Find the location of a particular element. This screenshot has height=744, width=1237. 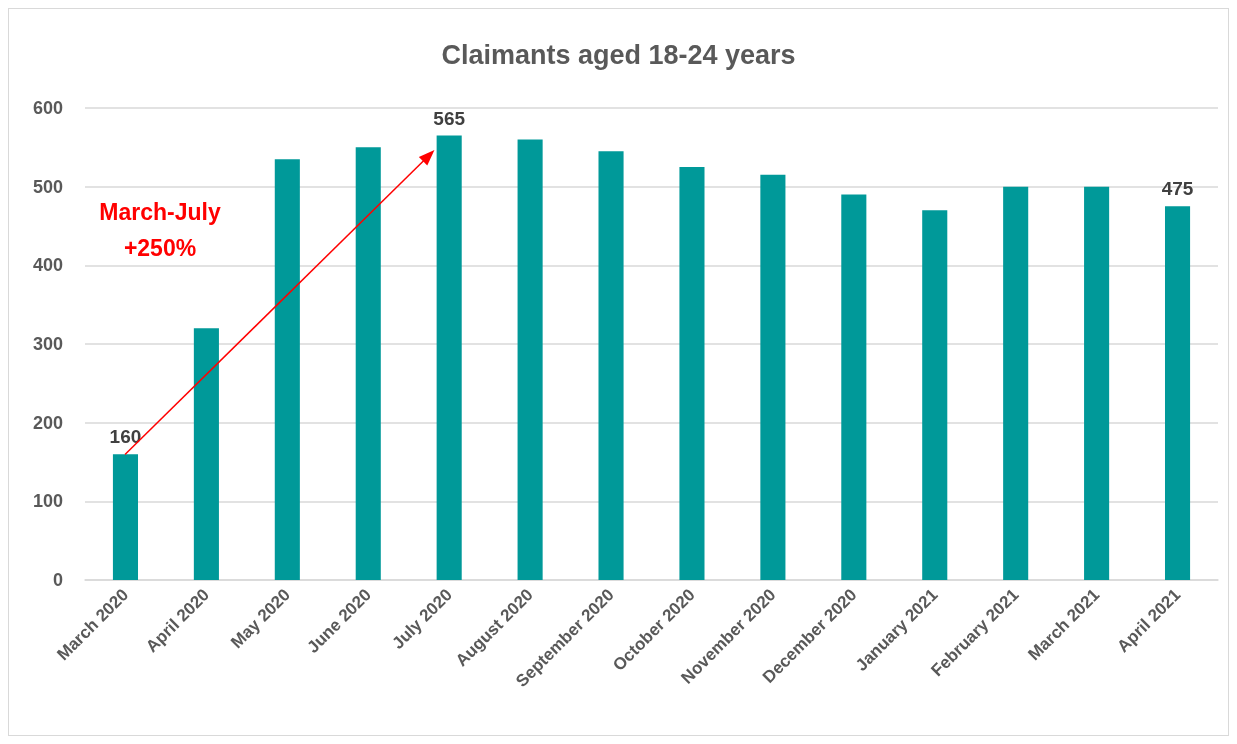

annotation: March-July +250% is located at coordinates (160, 230).